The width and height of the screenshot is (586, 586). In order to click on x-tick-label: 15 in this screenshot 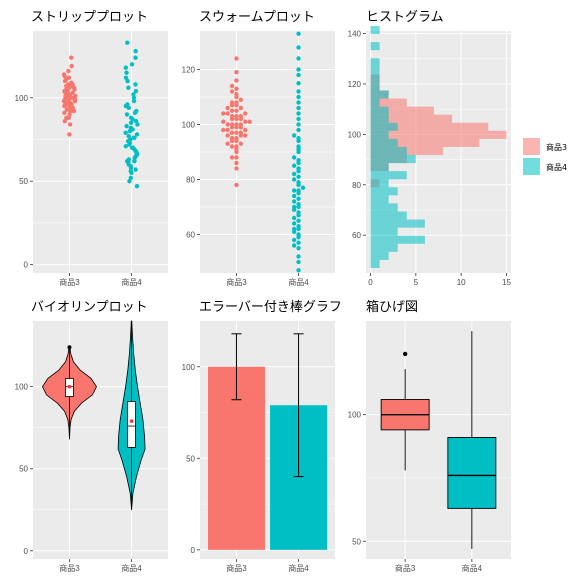, I will do `click(506, 282)`.